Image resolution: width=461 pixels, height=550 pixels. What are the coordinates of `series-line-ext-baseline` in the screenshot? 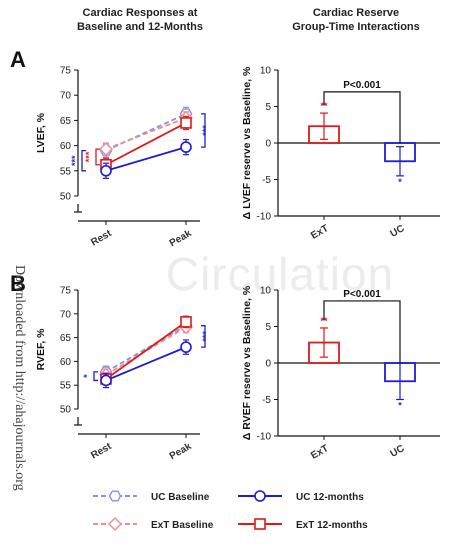 It's located at (146, 133).